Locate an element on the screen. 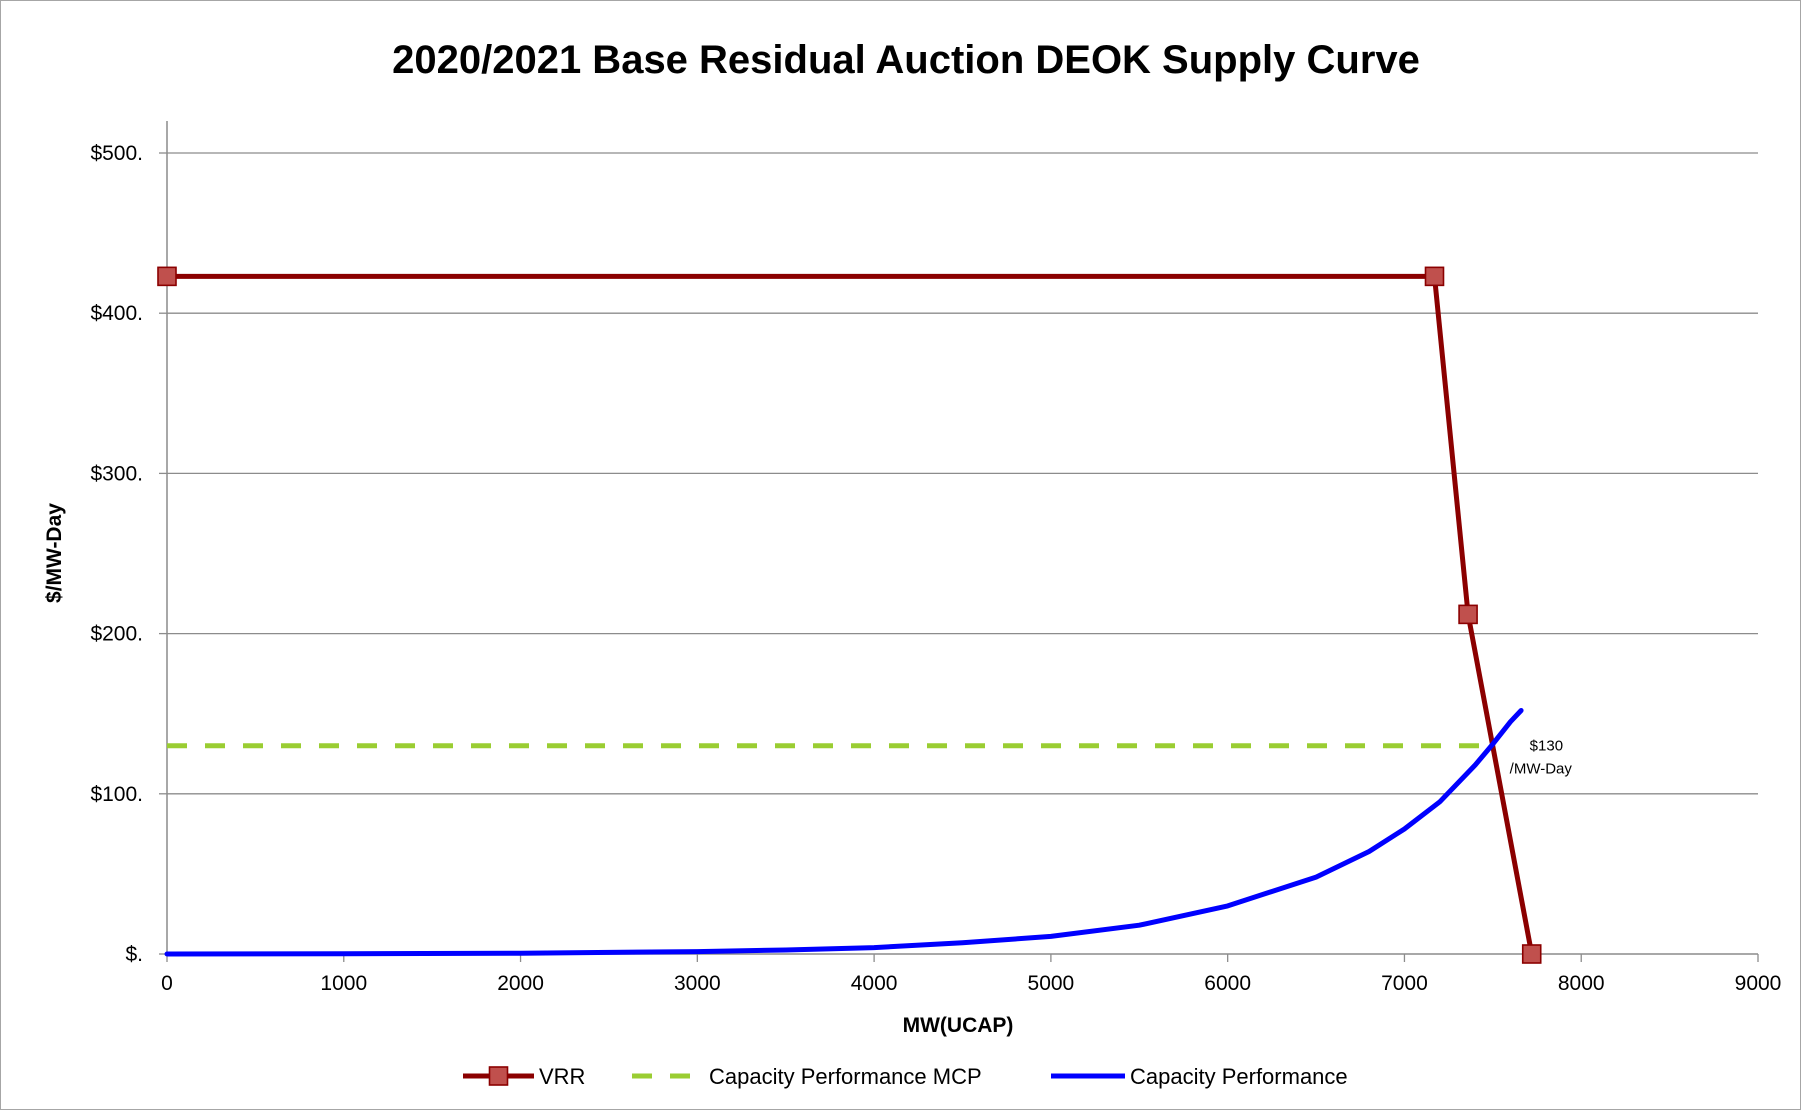 This screenshot has width=1801, height=1116. x-tick-label: 3000 is located at coordinates (697, 983).